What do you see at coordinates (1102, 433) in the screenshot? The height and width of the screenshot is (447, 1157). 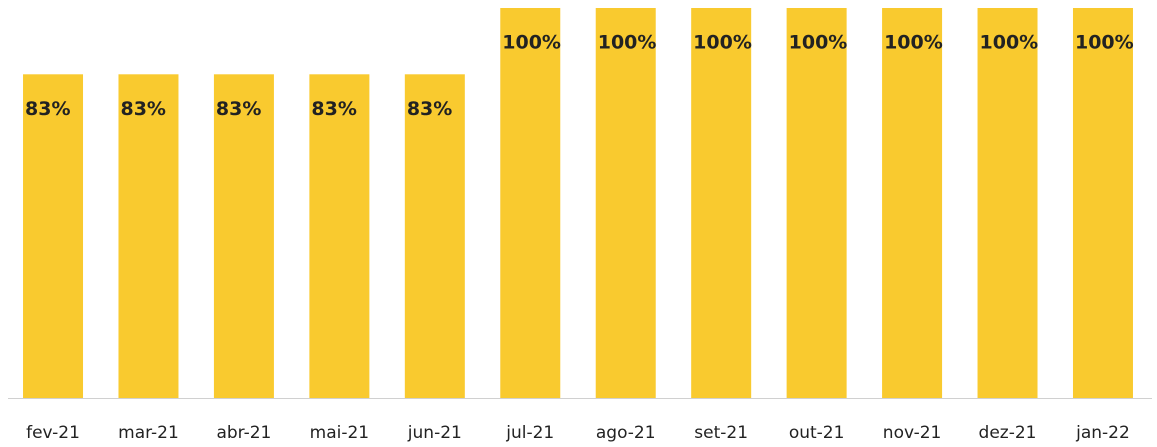 I see `x-tick-label: jan-22` at bounding box center [1102, 433].